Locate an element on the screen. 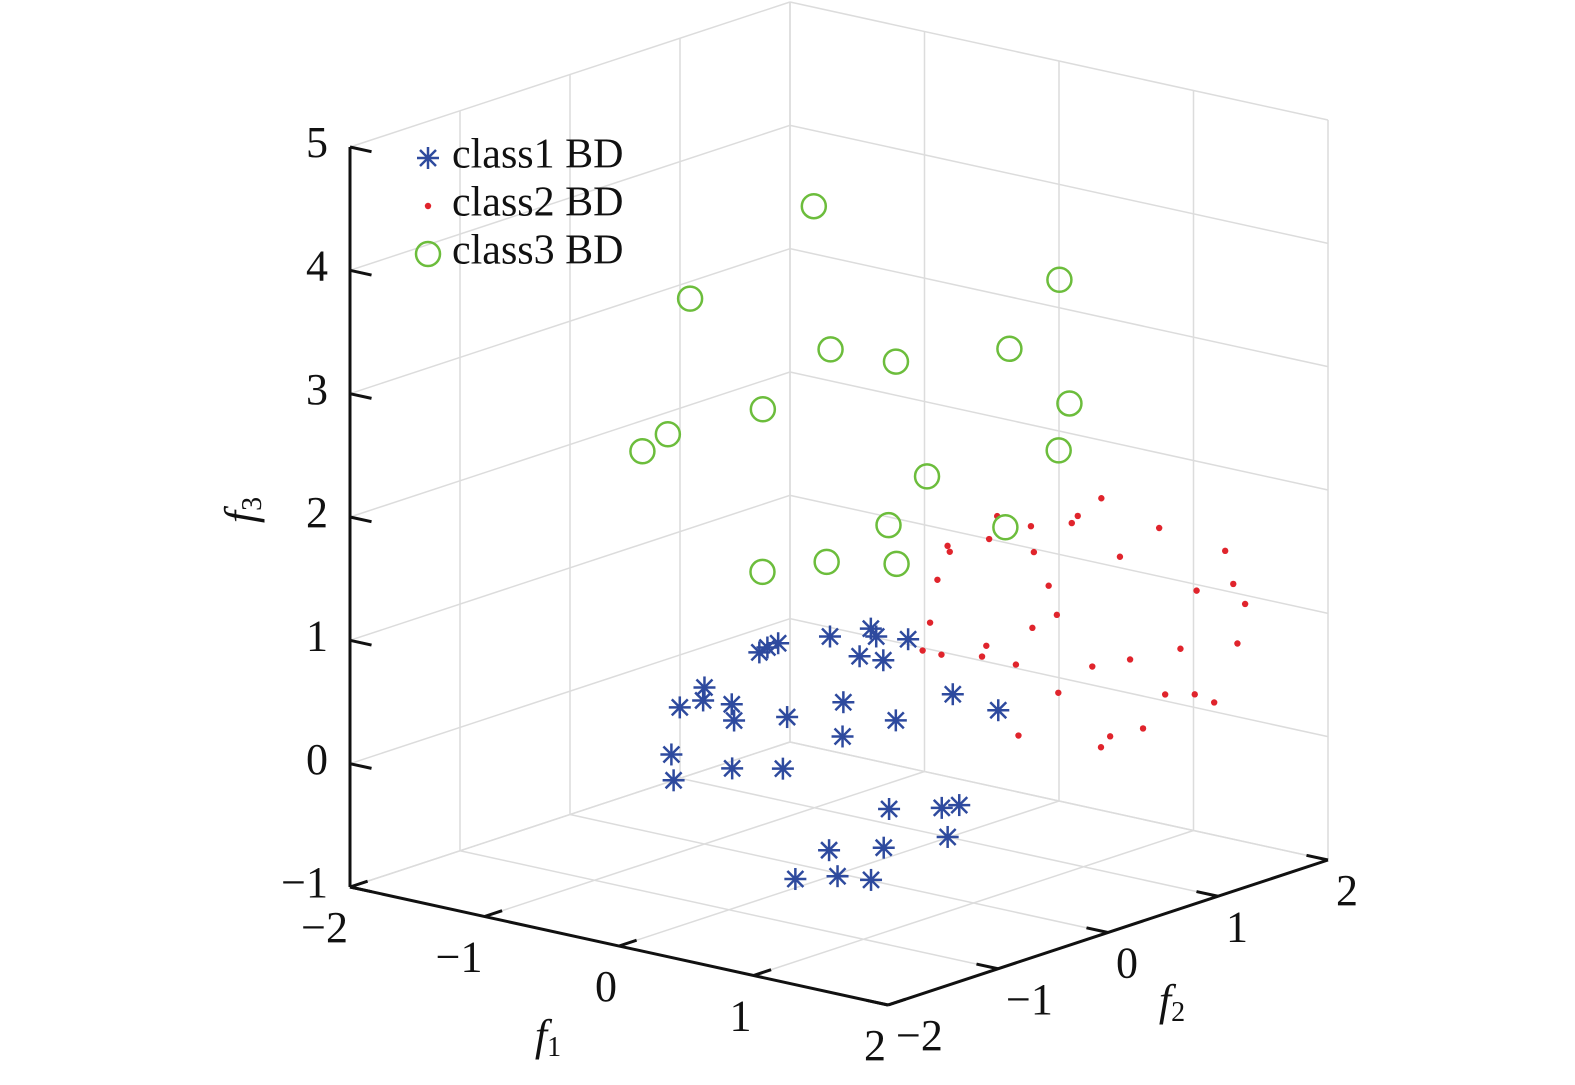 This screenshot has width=1575, height=1085. x-axis-label-sub: 1 is located at coordinates (554, 1047).